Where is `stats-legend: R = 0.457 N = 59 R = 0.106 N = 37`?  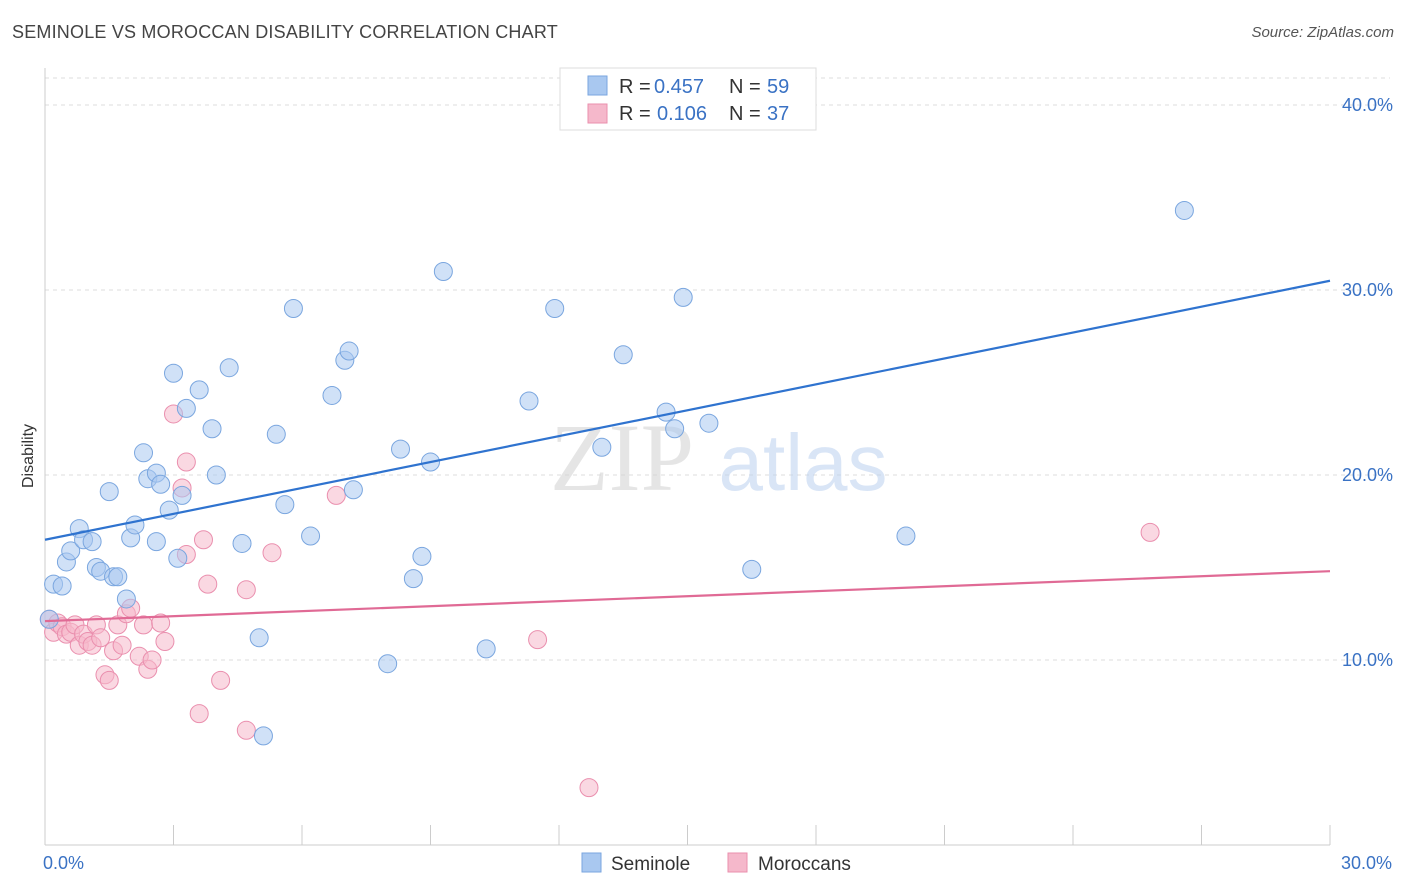
stats-legend: R = 0.457 N = 59 R = 0.106 N = 37 is located at coordinates (688, 99).